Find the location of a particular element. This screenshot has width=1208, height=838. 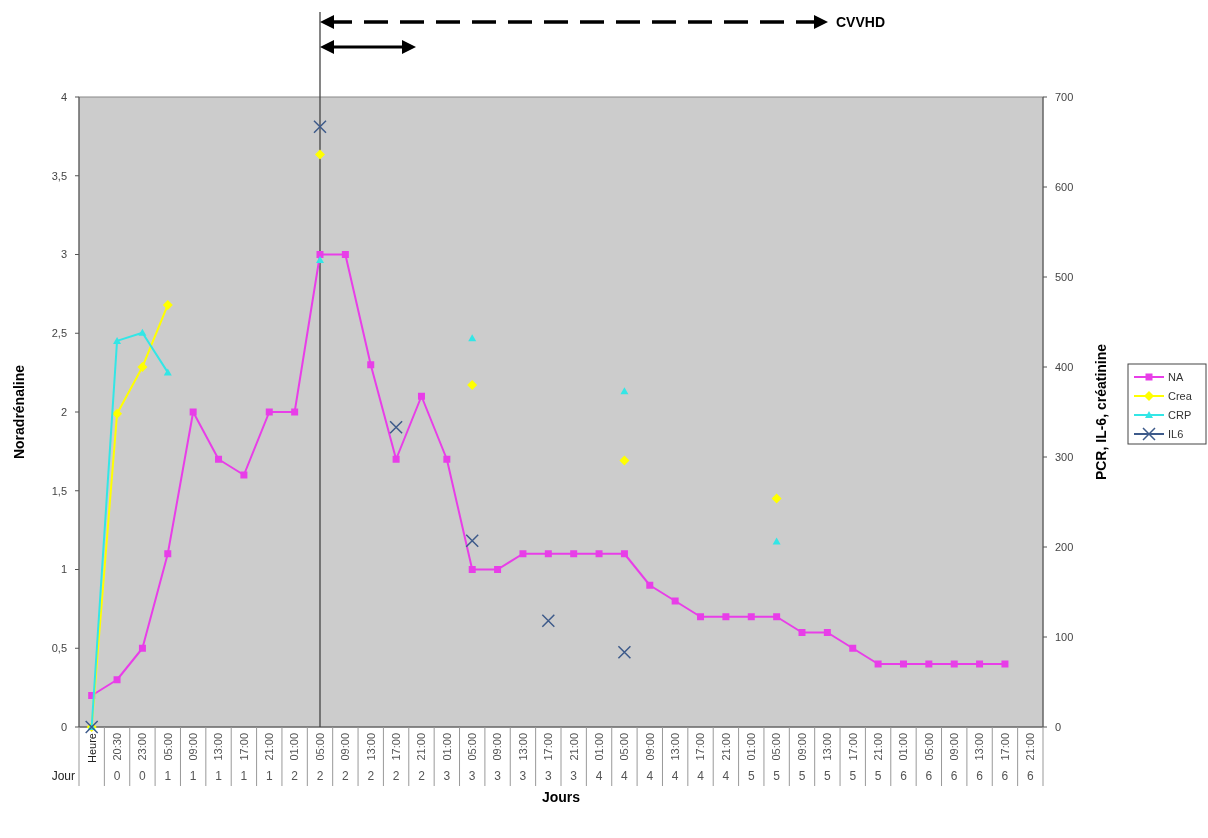

x-tick-label: 20:30 0 is located at coordinates (116, 758).